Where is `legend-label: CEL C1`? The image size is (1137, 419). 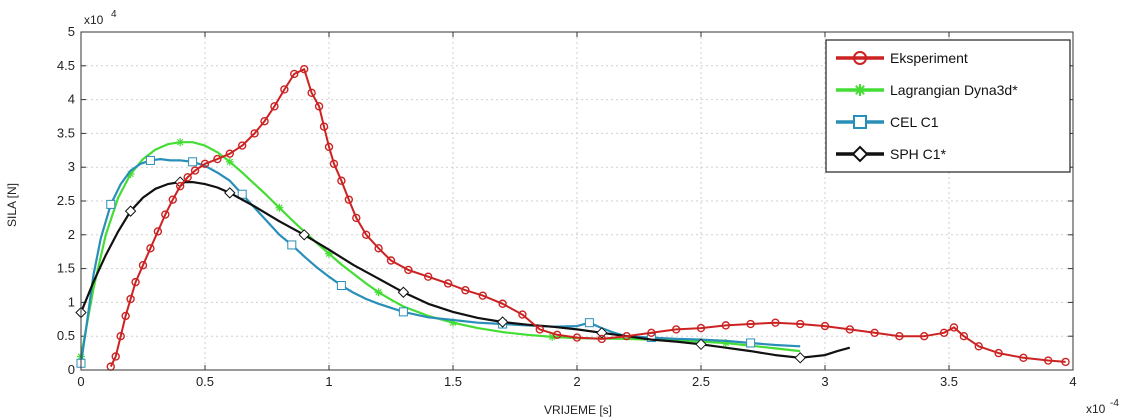 legend-label: CEL C1 is located at coordinates (914, 122).